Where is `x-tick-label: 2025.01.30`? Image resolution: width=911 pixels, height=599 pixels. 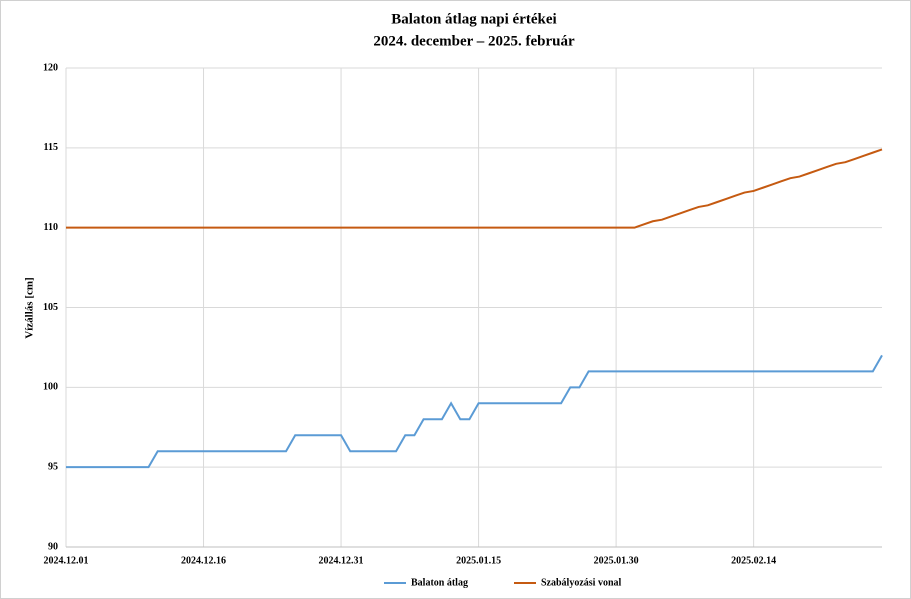 x-tick-label: 2025.01.30 is located at coordinates (616, 560).